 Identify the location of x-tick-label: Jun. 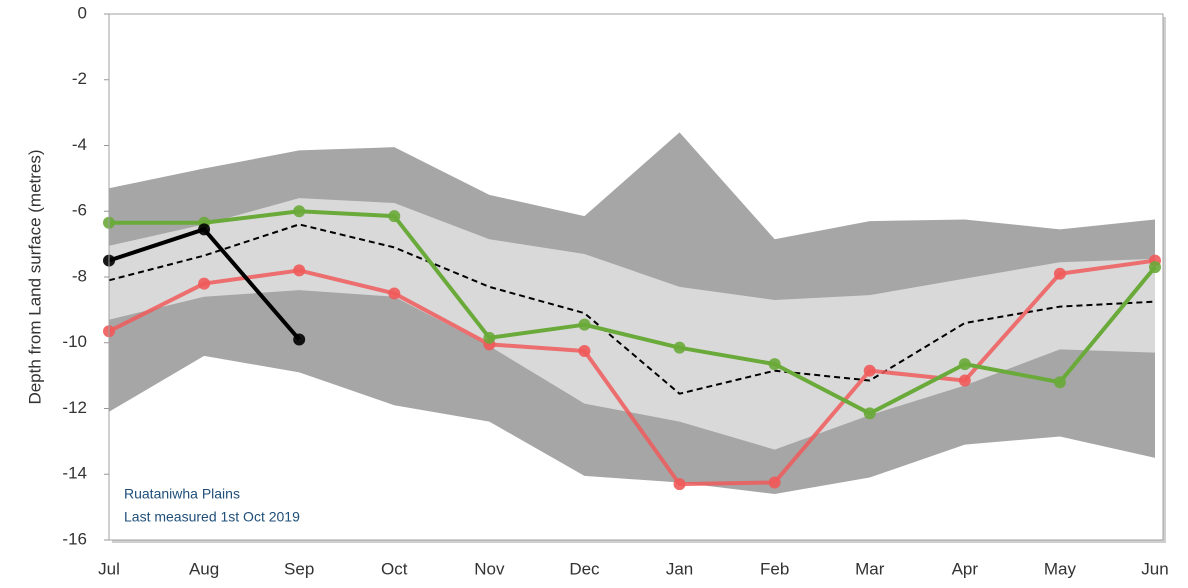
(1154, 568).